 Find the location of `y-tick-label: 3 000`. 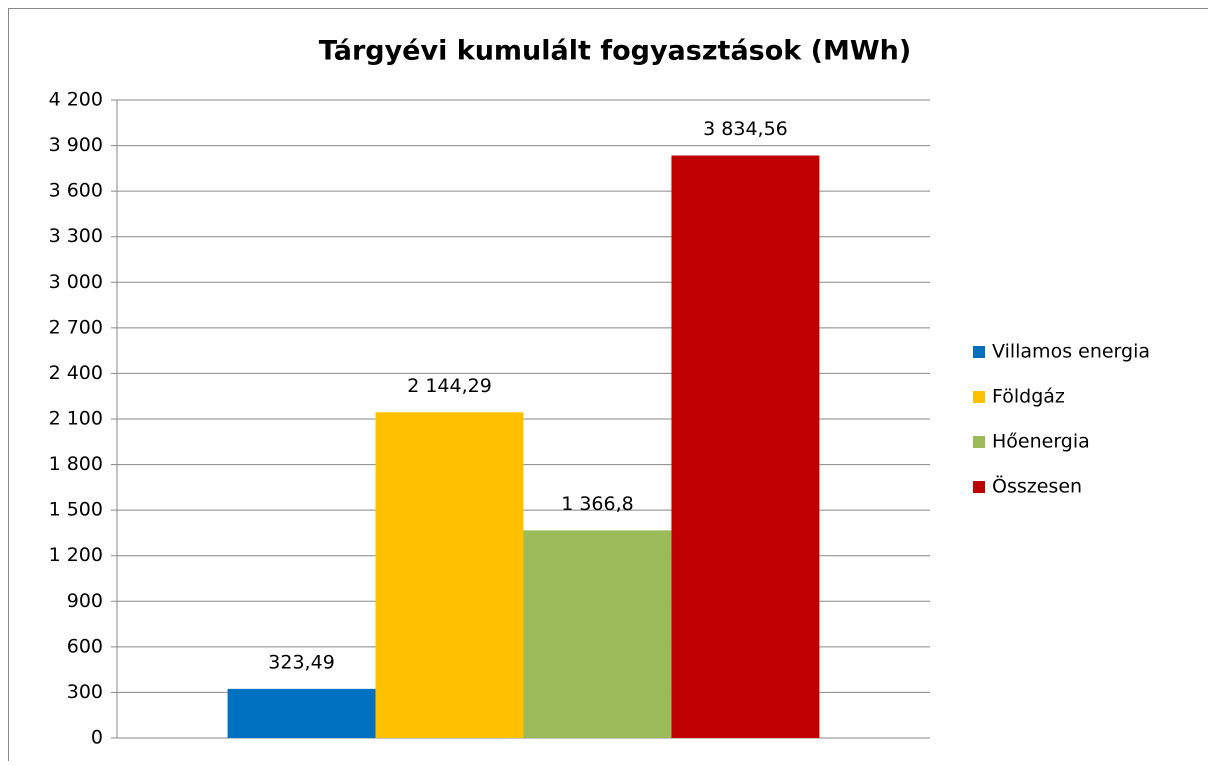

y-tick-label: 3 000 is located at coordinates (76, 282).